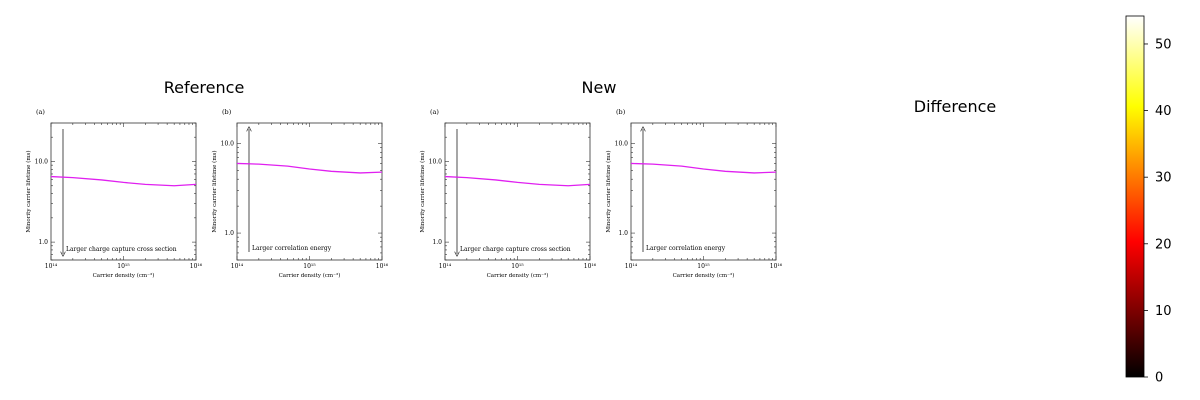 This screenshot has height=400, width=1200. What do you see at coordinates (1135, 196) in the screenshot?
I see `colorbar-bar` at bounding box center [1135, 196].